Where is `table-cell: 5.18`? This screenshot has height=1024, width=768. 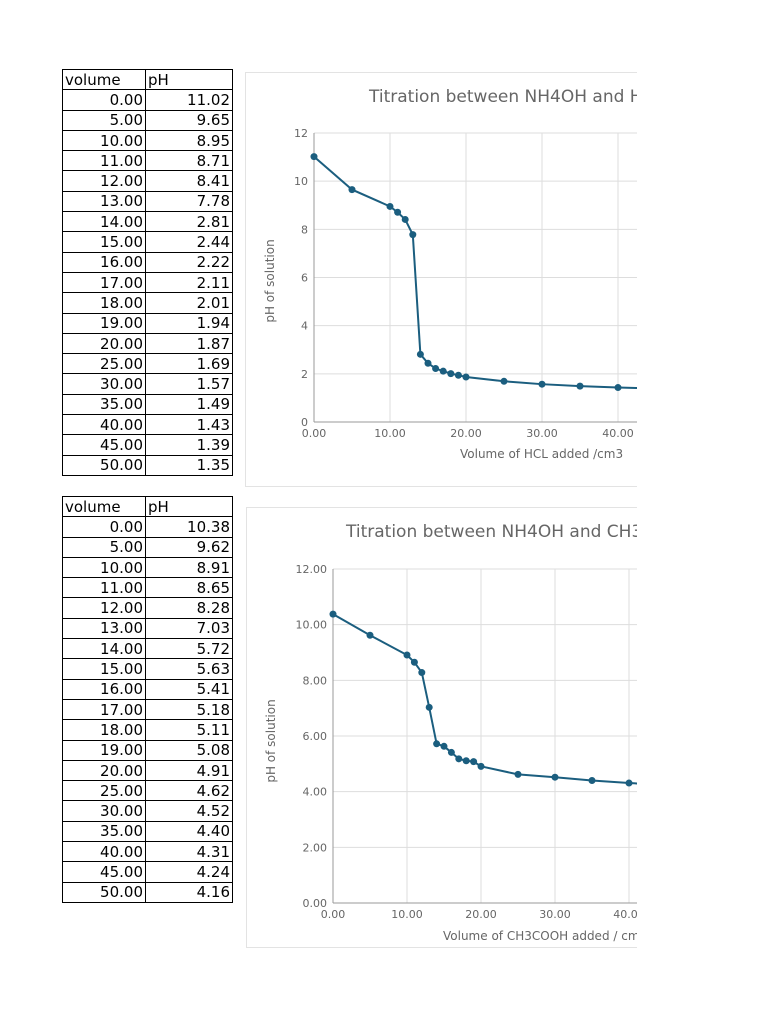
table-cell: 5.18 is located at coordinates (189, 709).